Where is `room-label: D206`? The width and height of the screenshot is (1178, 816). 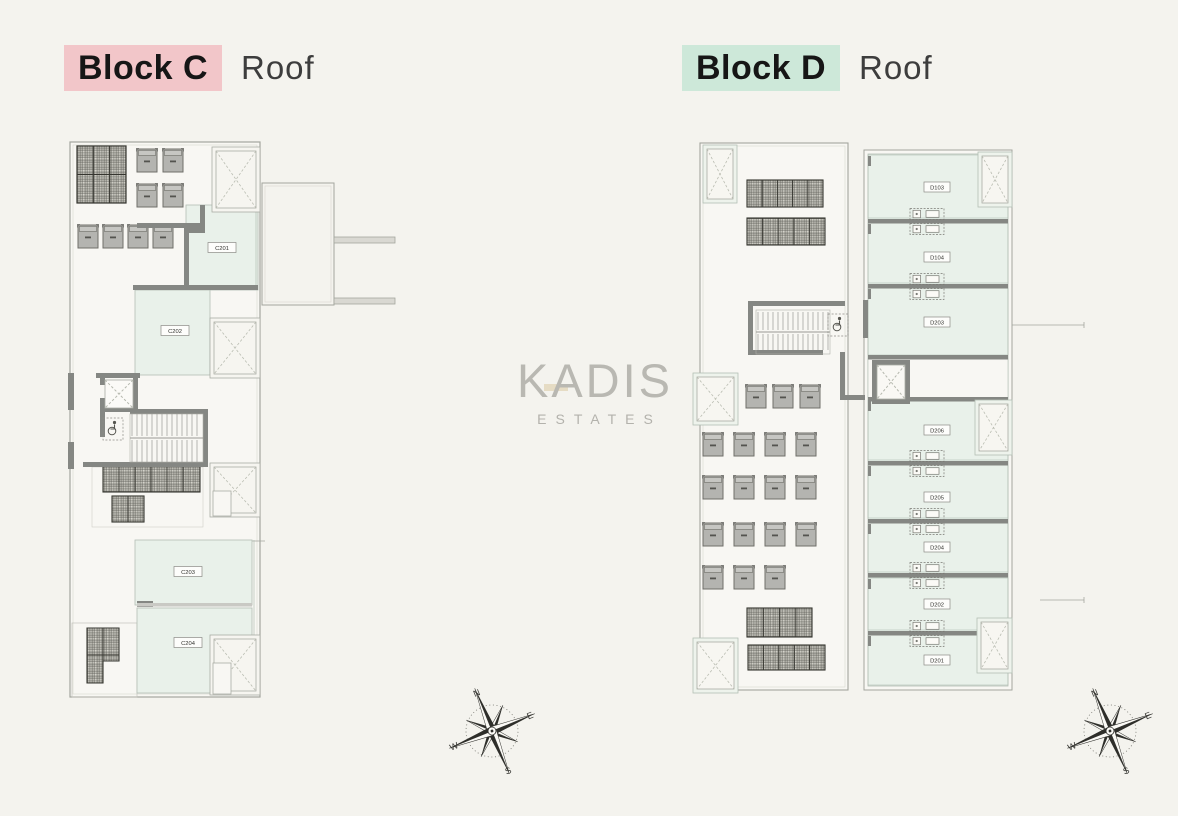
room-label: D206 is located at coordinates (937, 430).